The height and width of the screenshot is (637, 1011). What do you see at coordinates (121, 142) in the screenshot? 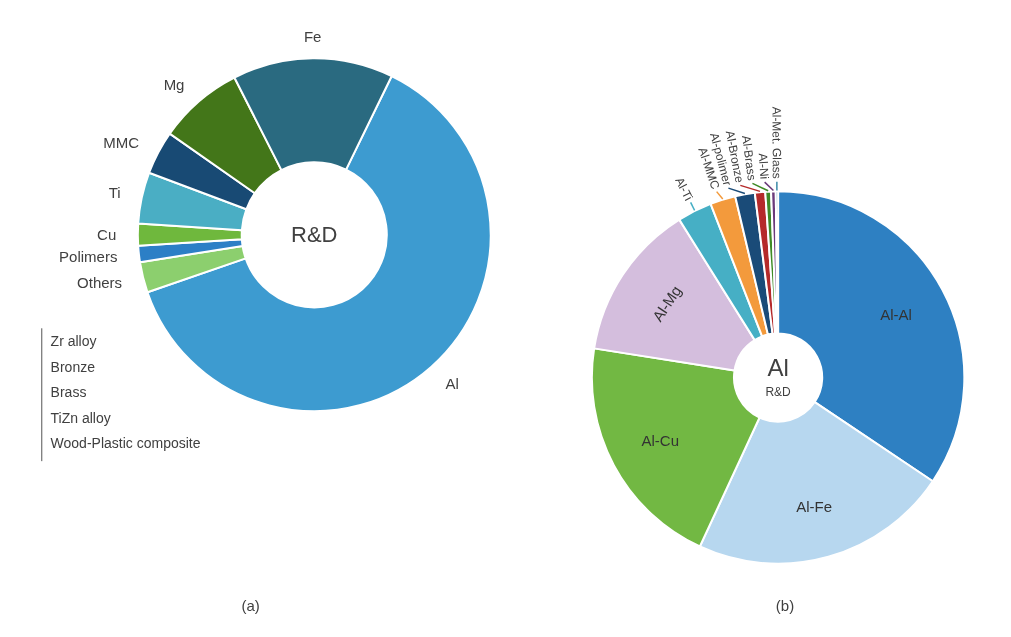
I see `slice-label: MMC` at bounding box center [121, 142].